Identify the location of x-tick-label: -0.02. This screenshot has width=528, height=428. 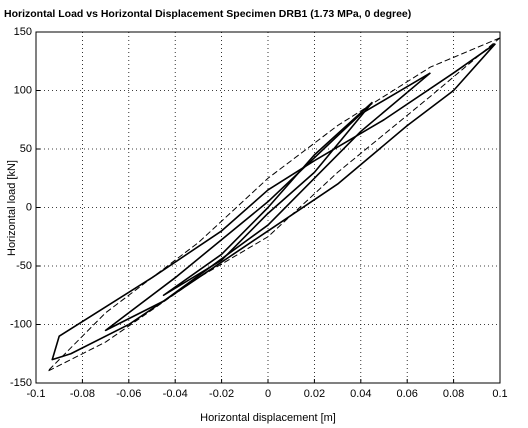
(221, 394).